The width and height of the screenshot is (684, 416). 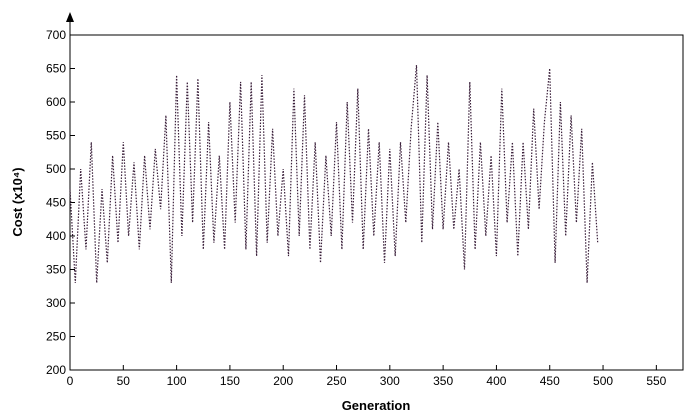 I want to click on x-tick-label: 350, so click(x=443, y=381).